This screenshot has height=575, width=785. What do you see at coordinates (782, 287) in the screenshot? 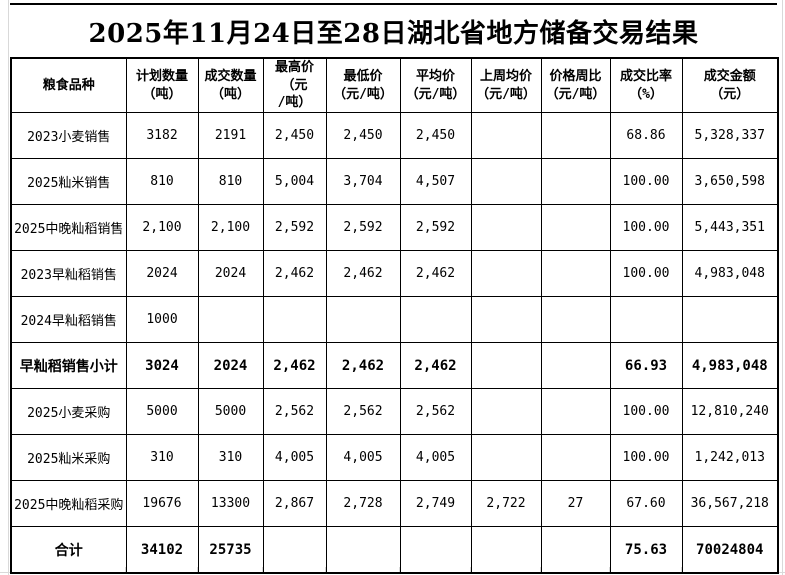
I see `sheet-gridline-right` at bounding box center [782, 287].